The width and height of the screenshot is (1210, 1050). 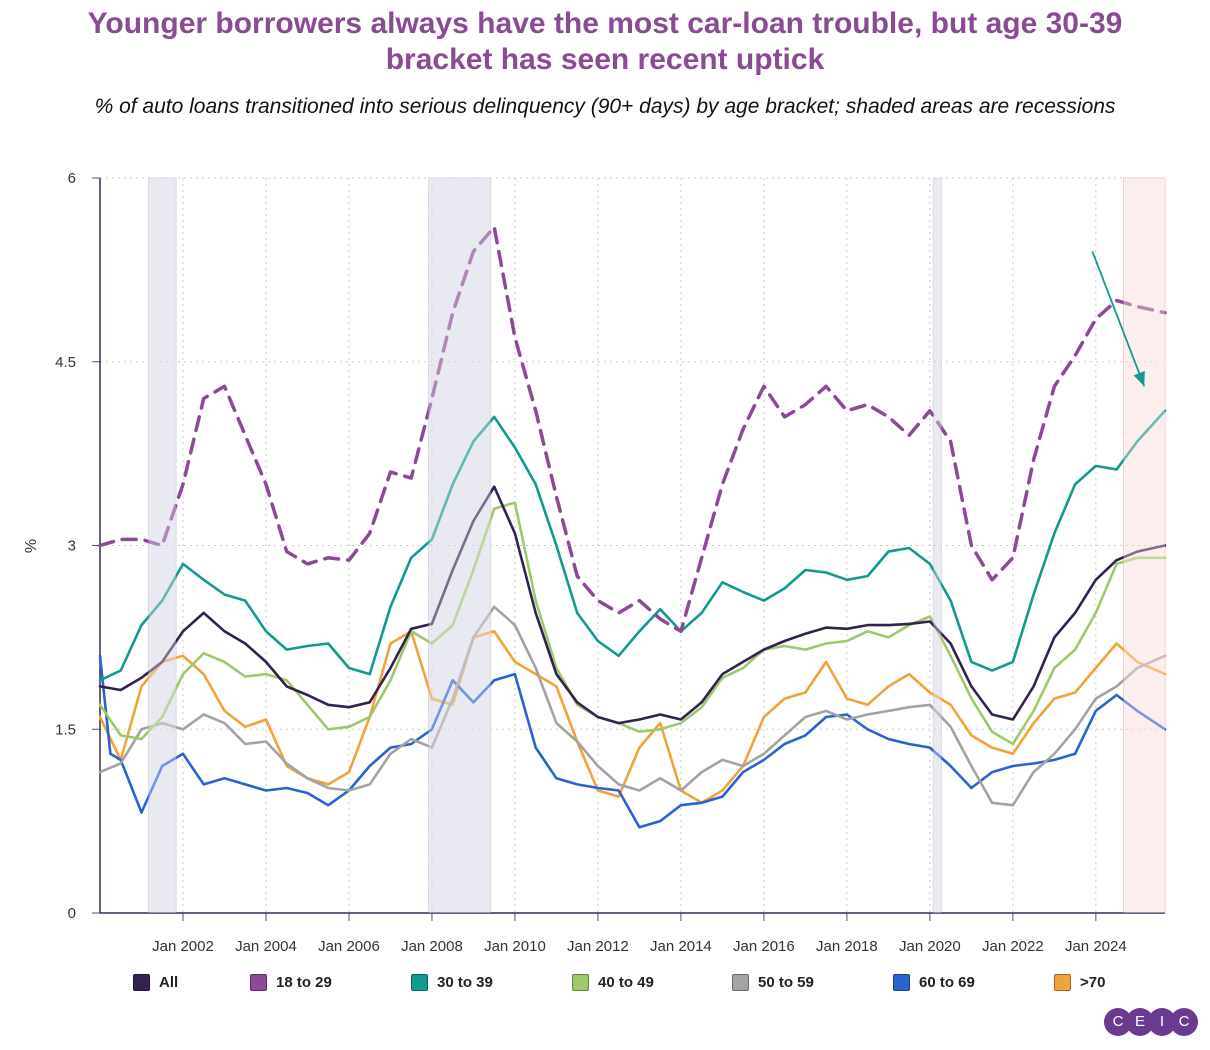 I want to click on annotation-arrow, so click(x=1118, y=319).